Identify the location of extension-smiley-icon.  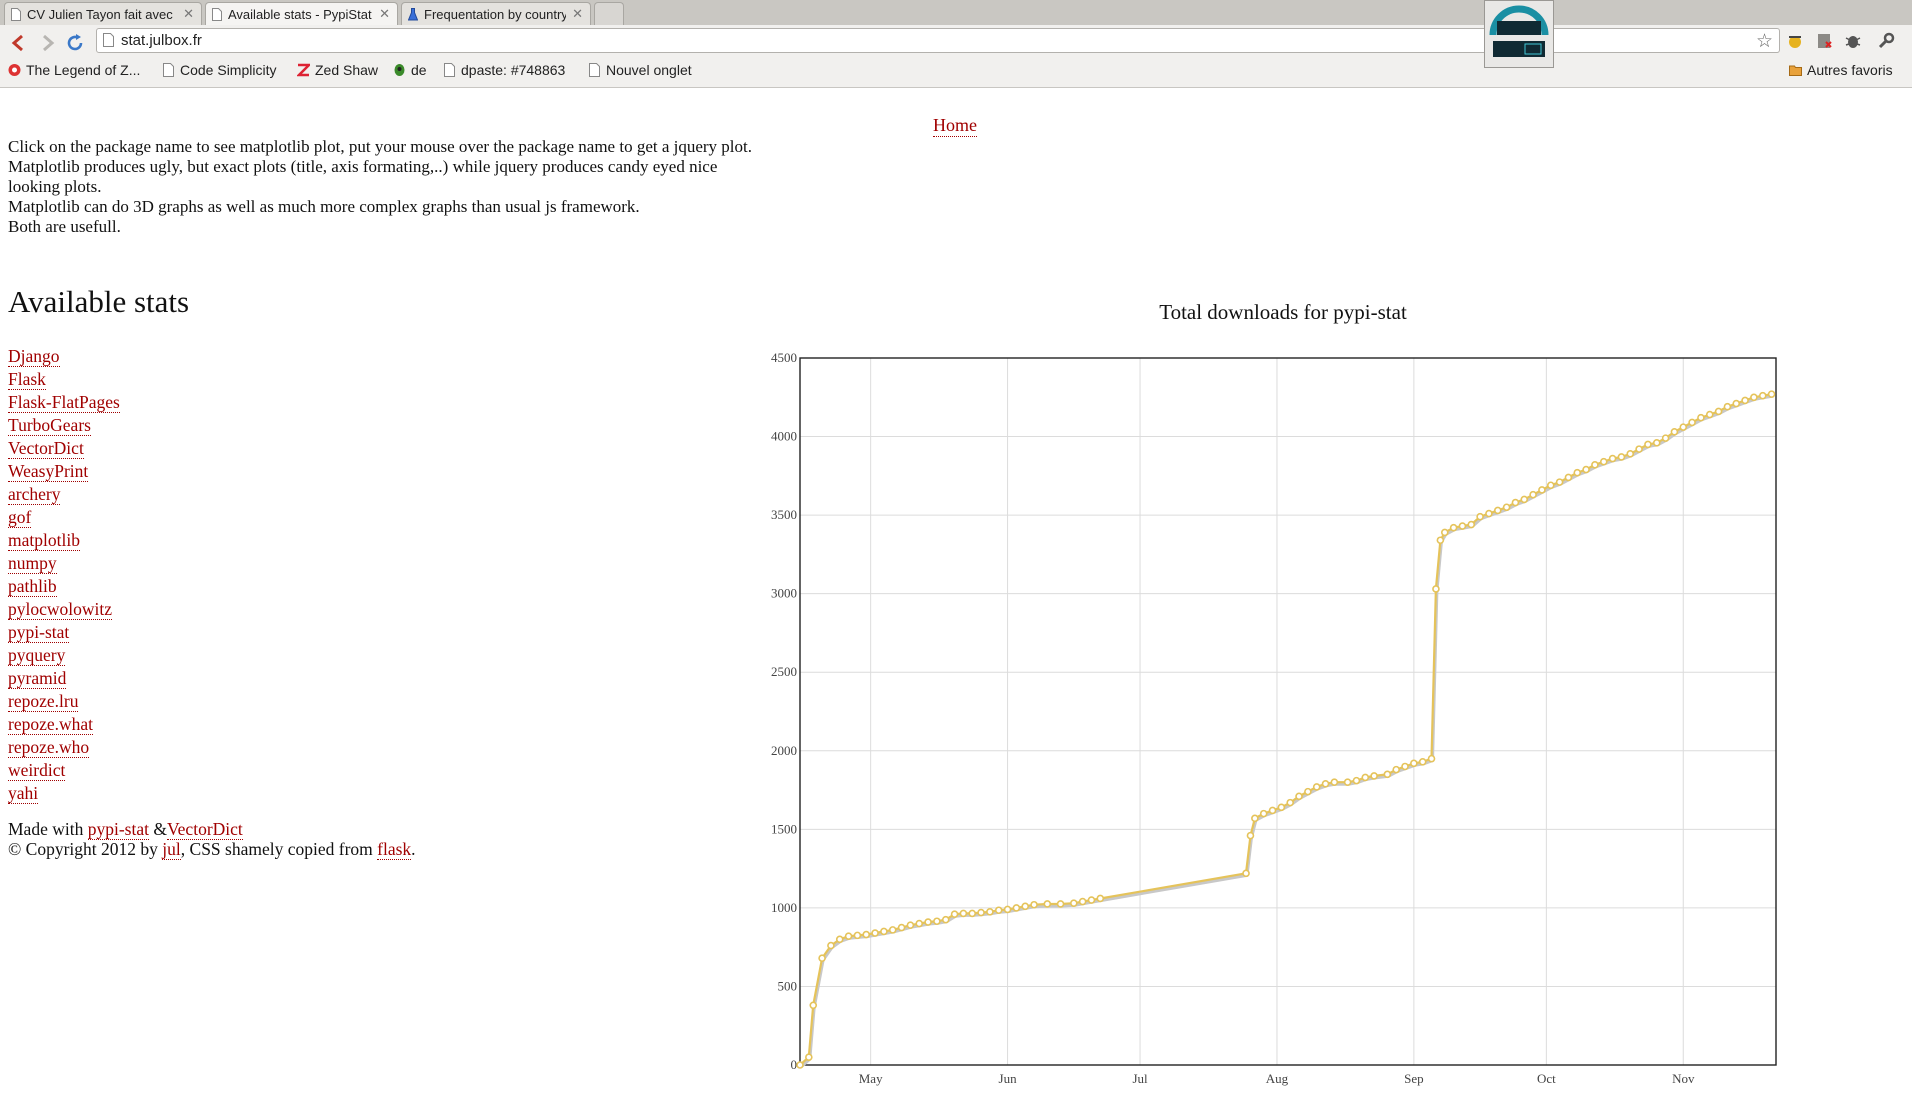
(1795, 41).